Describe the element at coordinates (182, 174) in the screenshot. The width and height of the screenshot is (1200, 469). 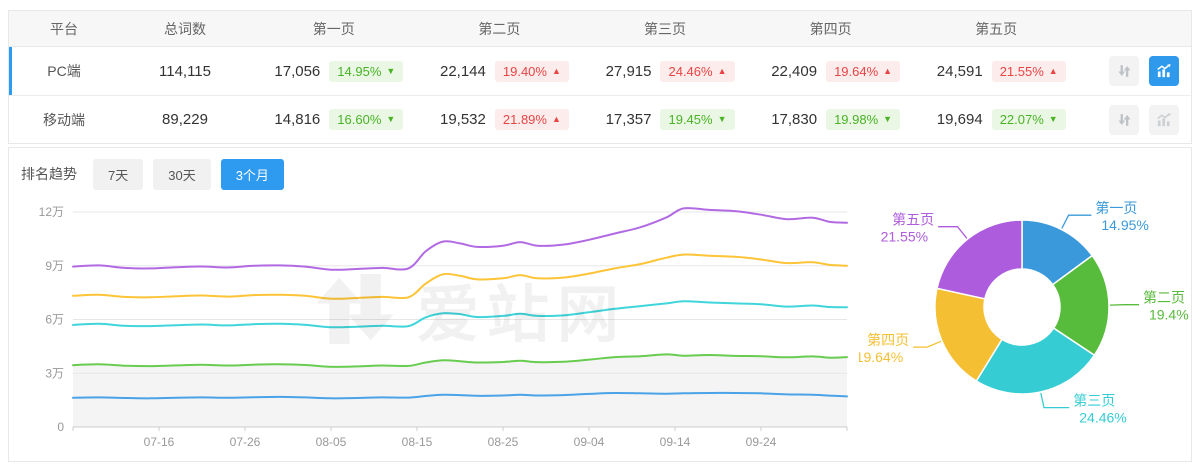
I see `tab-30-days: 30天` at that location.